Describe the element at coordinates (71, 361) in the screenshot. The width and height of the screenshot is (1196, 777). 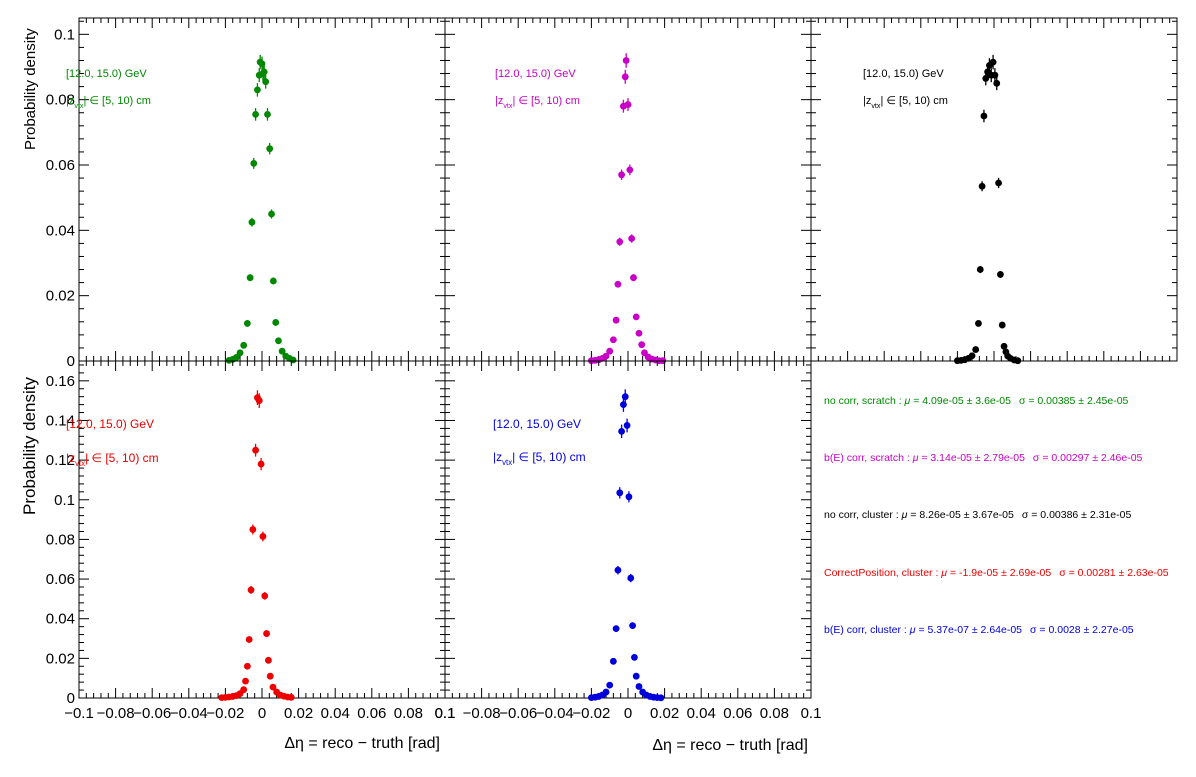
I see `y-tick-label: 0` at that location.